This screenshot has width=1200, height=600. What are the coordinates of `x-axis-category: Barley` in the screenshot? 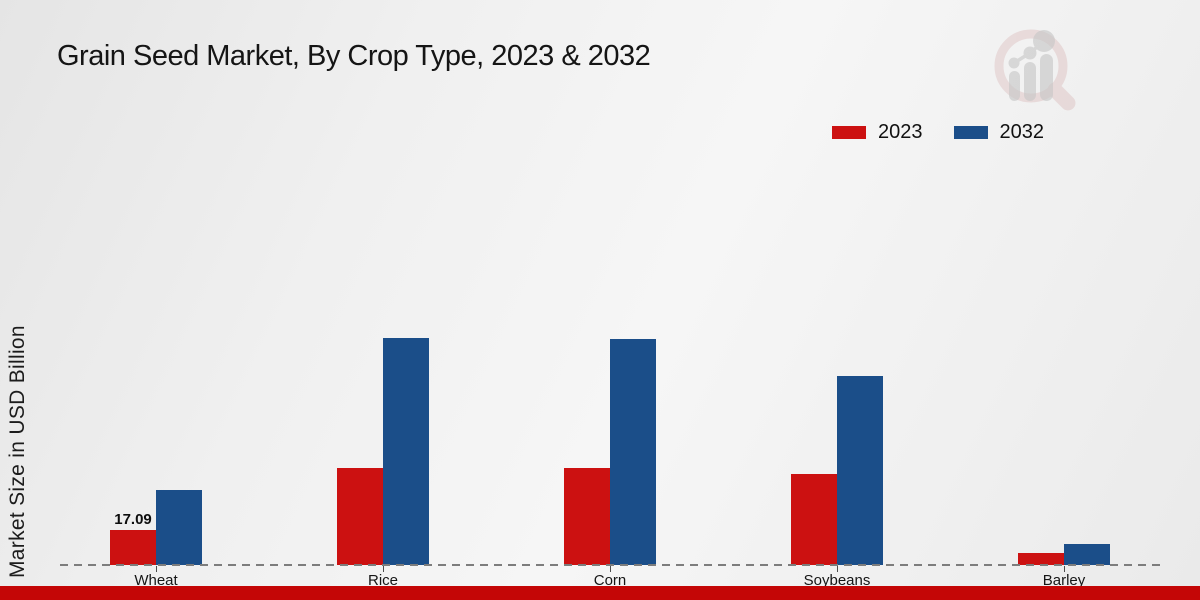 It's located at (1064, 577).